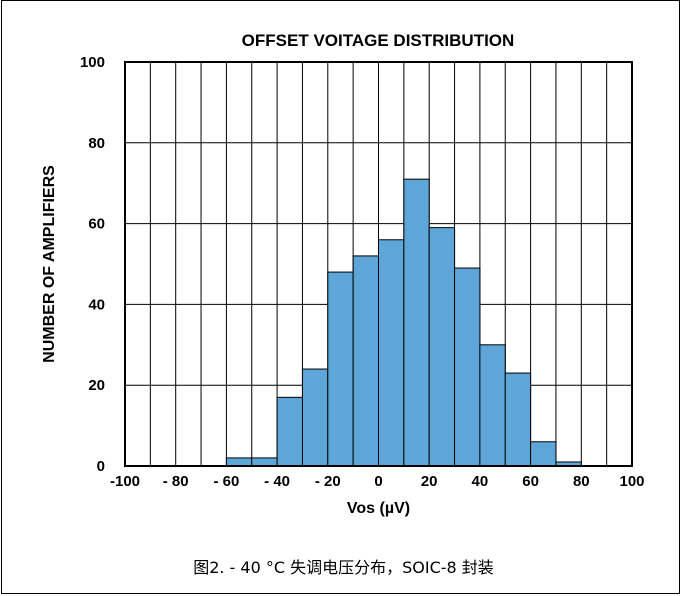  What do you see at coordinates (49, 264) in the screenshot?
I see `y-axis-label: NUMBER OF AMPLIFIERS` at bounding box center [49, 264].